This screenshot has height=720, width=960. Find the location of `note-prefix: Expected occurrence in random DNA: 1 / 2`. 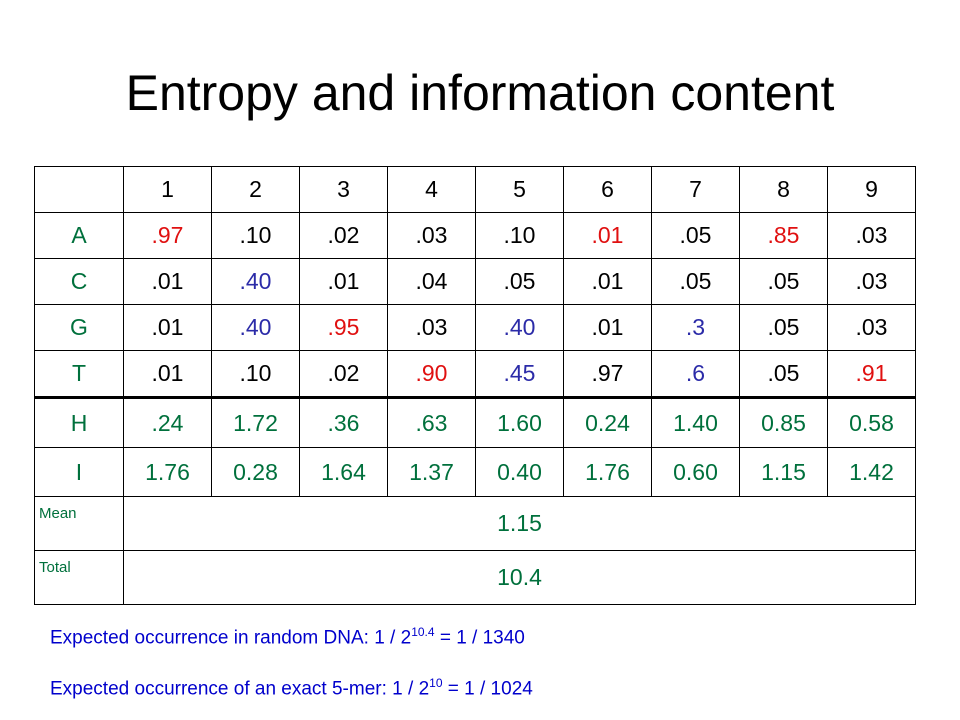

note-prefix: Expected occurrence in random DNA: 1 / 2 is located at coordinates (231, 638).